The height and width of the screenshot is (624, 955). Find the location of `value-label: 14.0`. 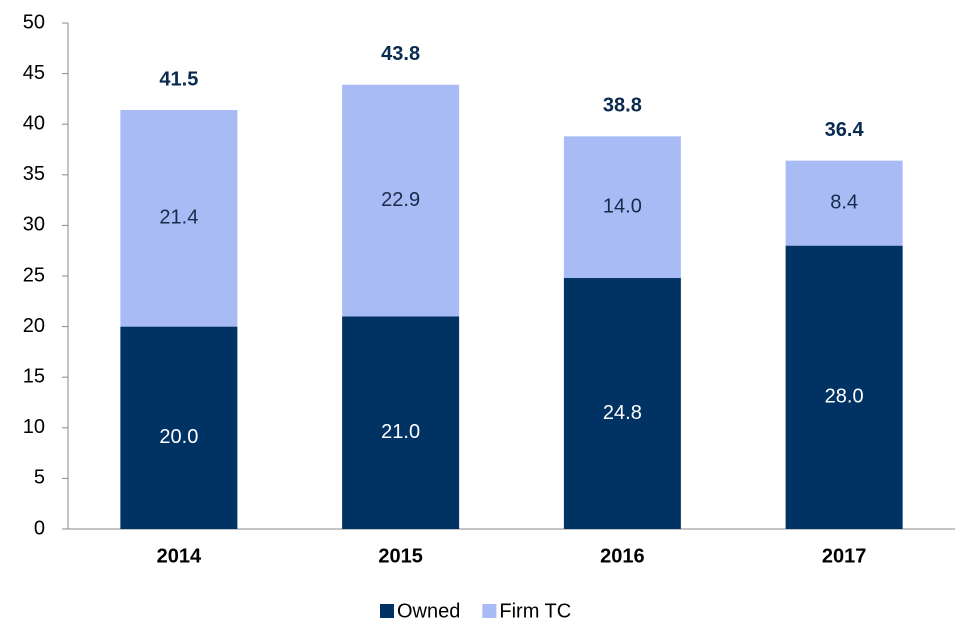

value-label: 14.0 is located at coordinates (622, 206).